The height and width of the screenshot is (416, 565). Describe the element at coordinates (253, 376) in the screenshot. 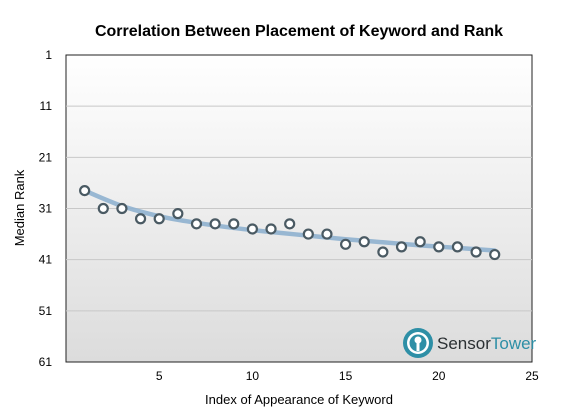

I see `x-tick-label-1: 10` at that location.